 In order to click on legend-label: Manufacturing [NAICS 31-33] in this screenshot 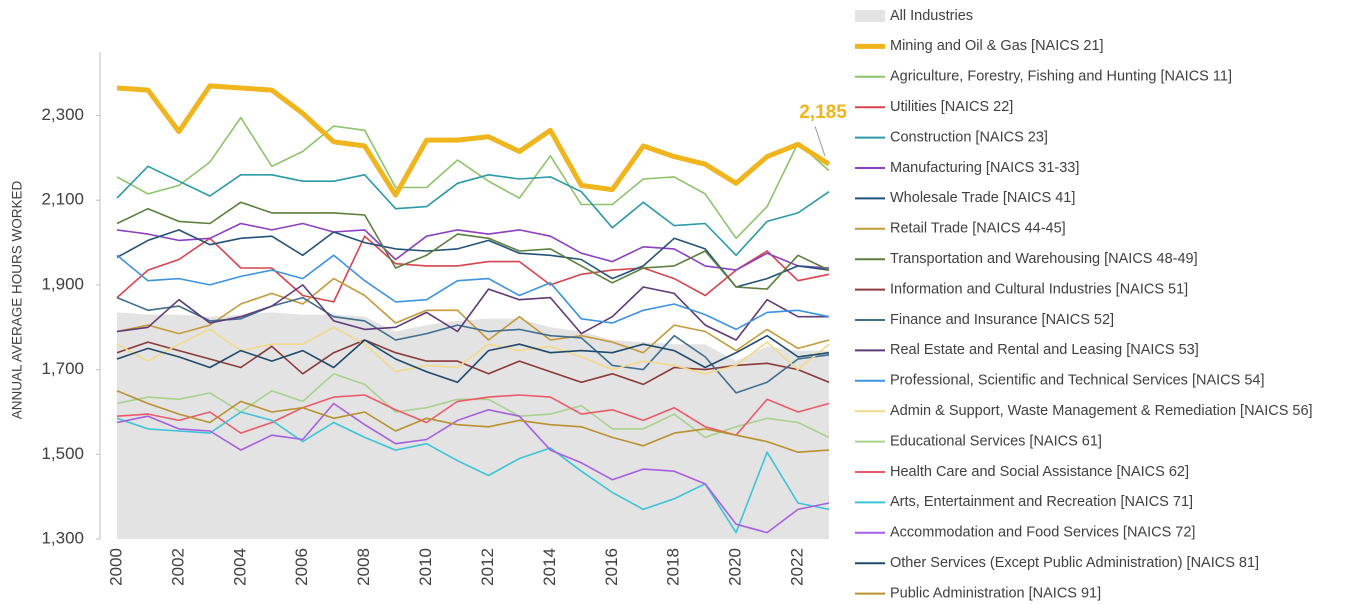, I will do `click(984, 168)`.